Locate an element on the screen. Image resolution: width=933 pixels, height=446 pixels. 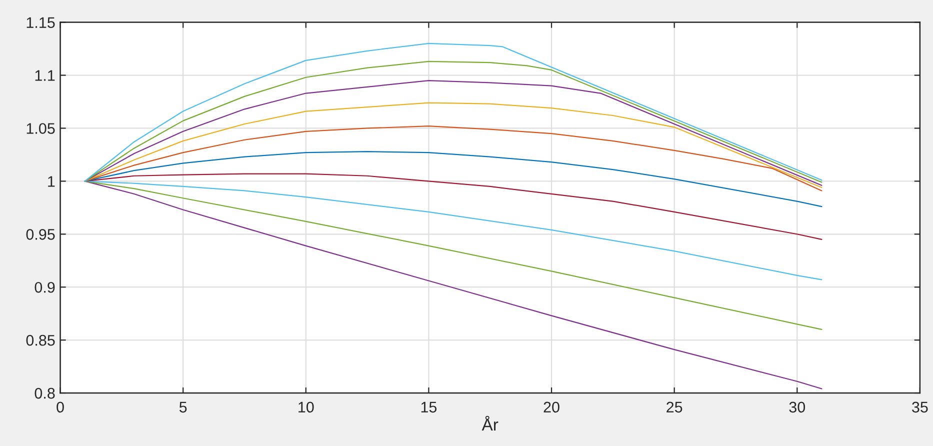
y-tick-label: 0.85 is located at coordinates (40, 340).